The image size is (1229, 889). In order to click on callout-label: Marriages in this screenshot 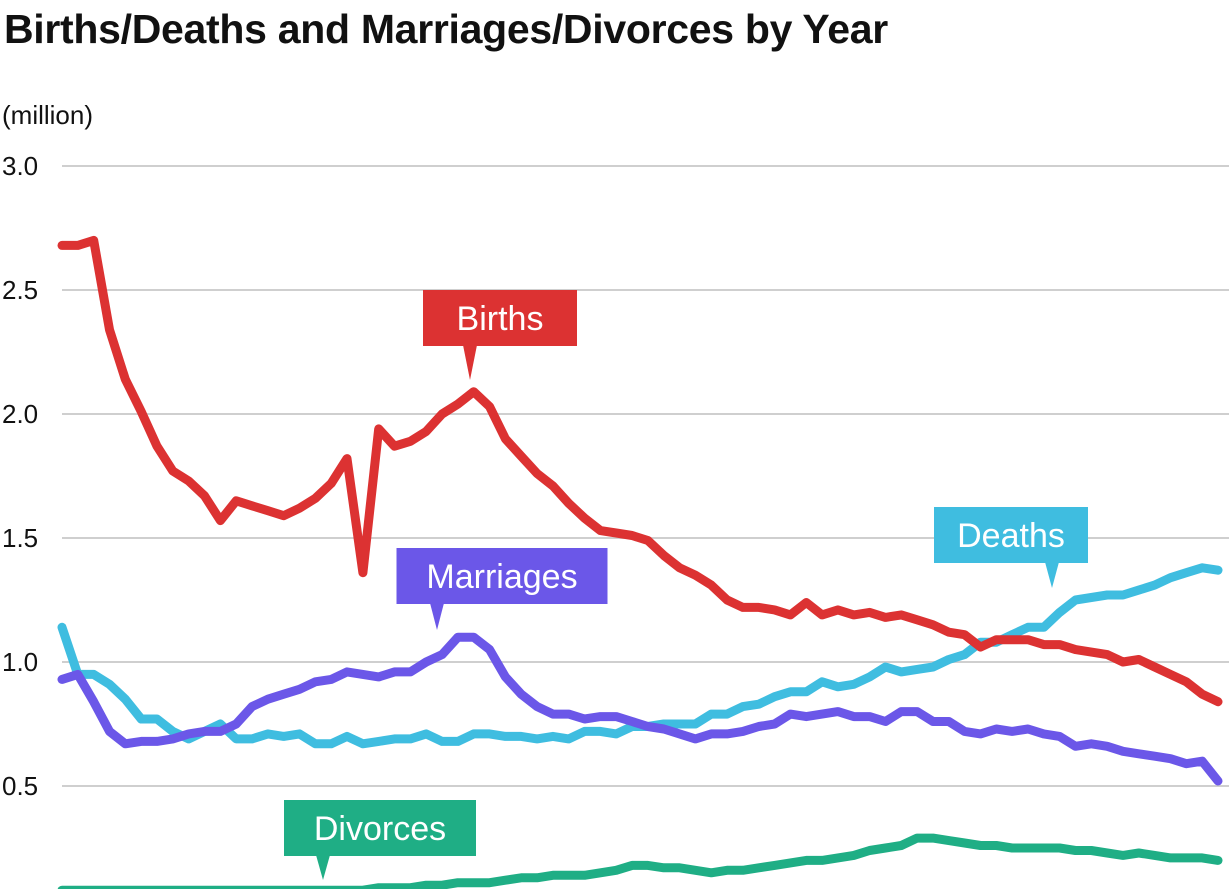, I will do `click(501, 577)`.